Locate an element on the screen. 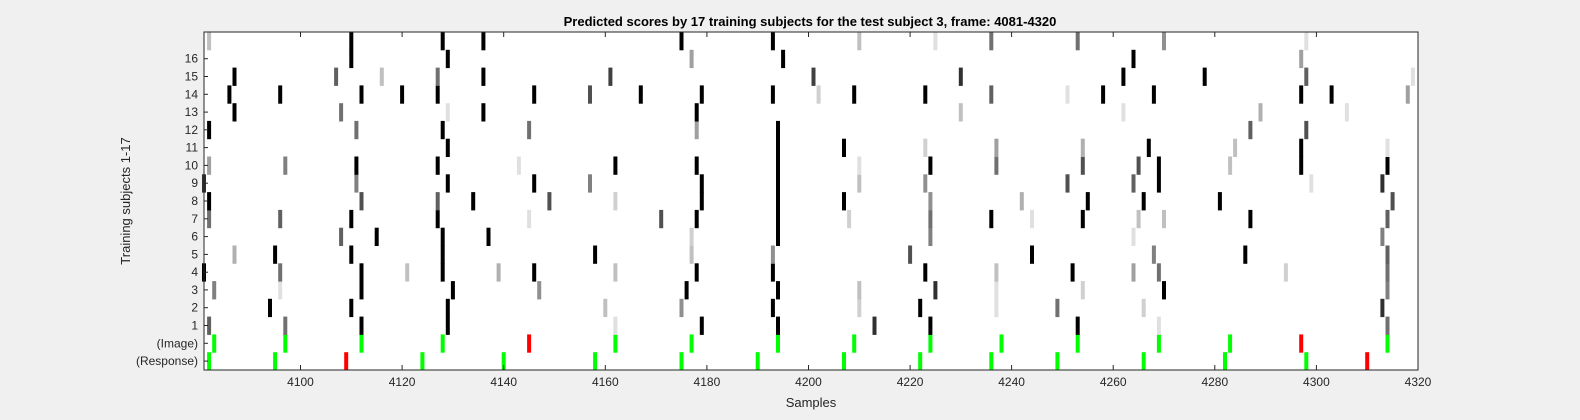  x-tick-label: 4140 is located at coordinates (503, 382).